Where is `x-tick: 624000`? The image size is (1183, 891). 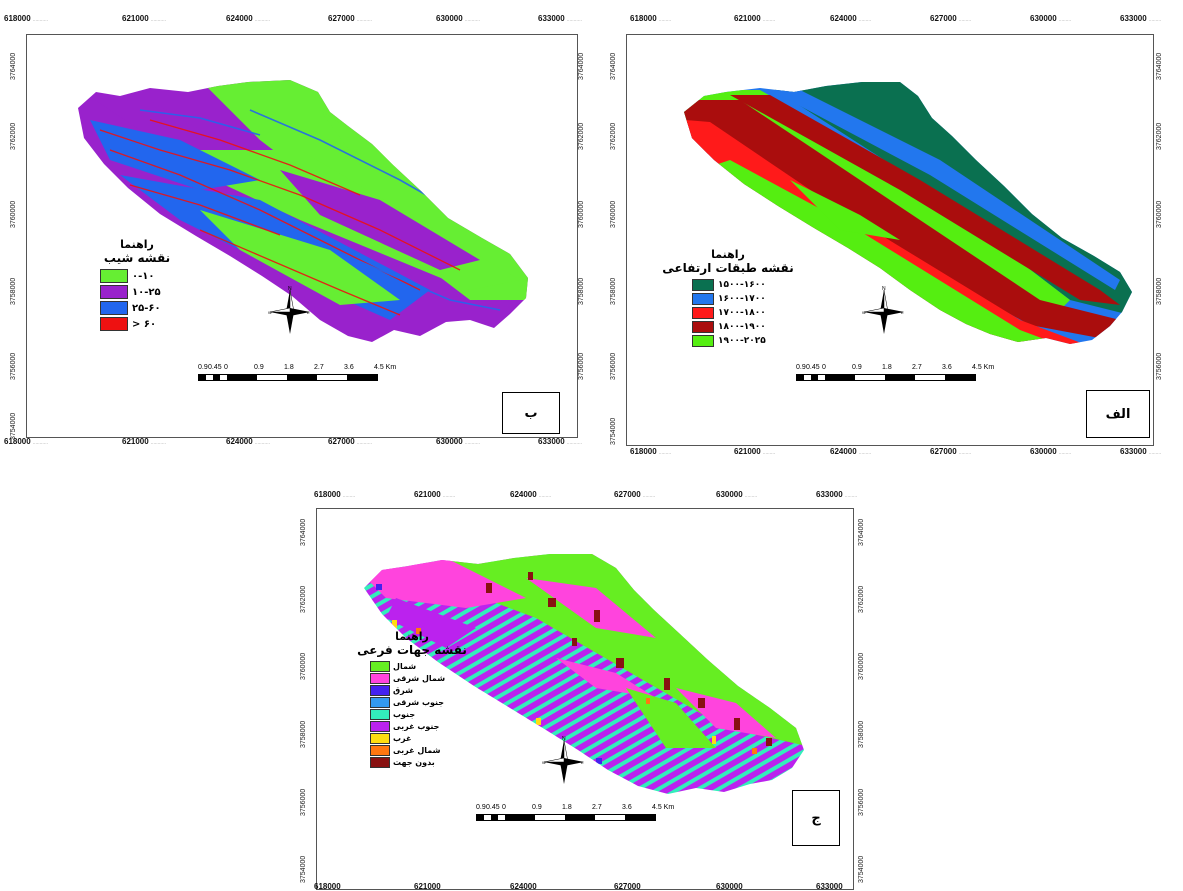 x-tick: 624000 is located at coordinates (523, 886).